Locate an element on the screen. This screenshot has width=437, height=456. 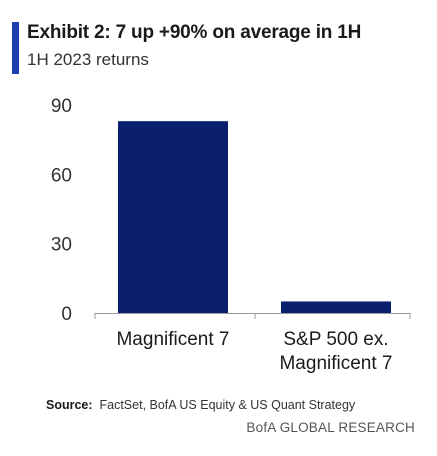
source-label: Source: is located at coordinates (69, 405).